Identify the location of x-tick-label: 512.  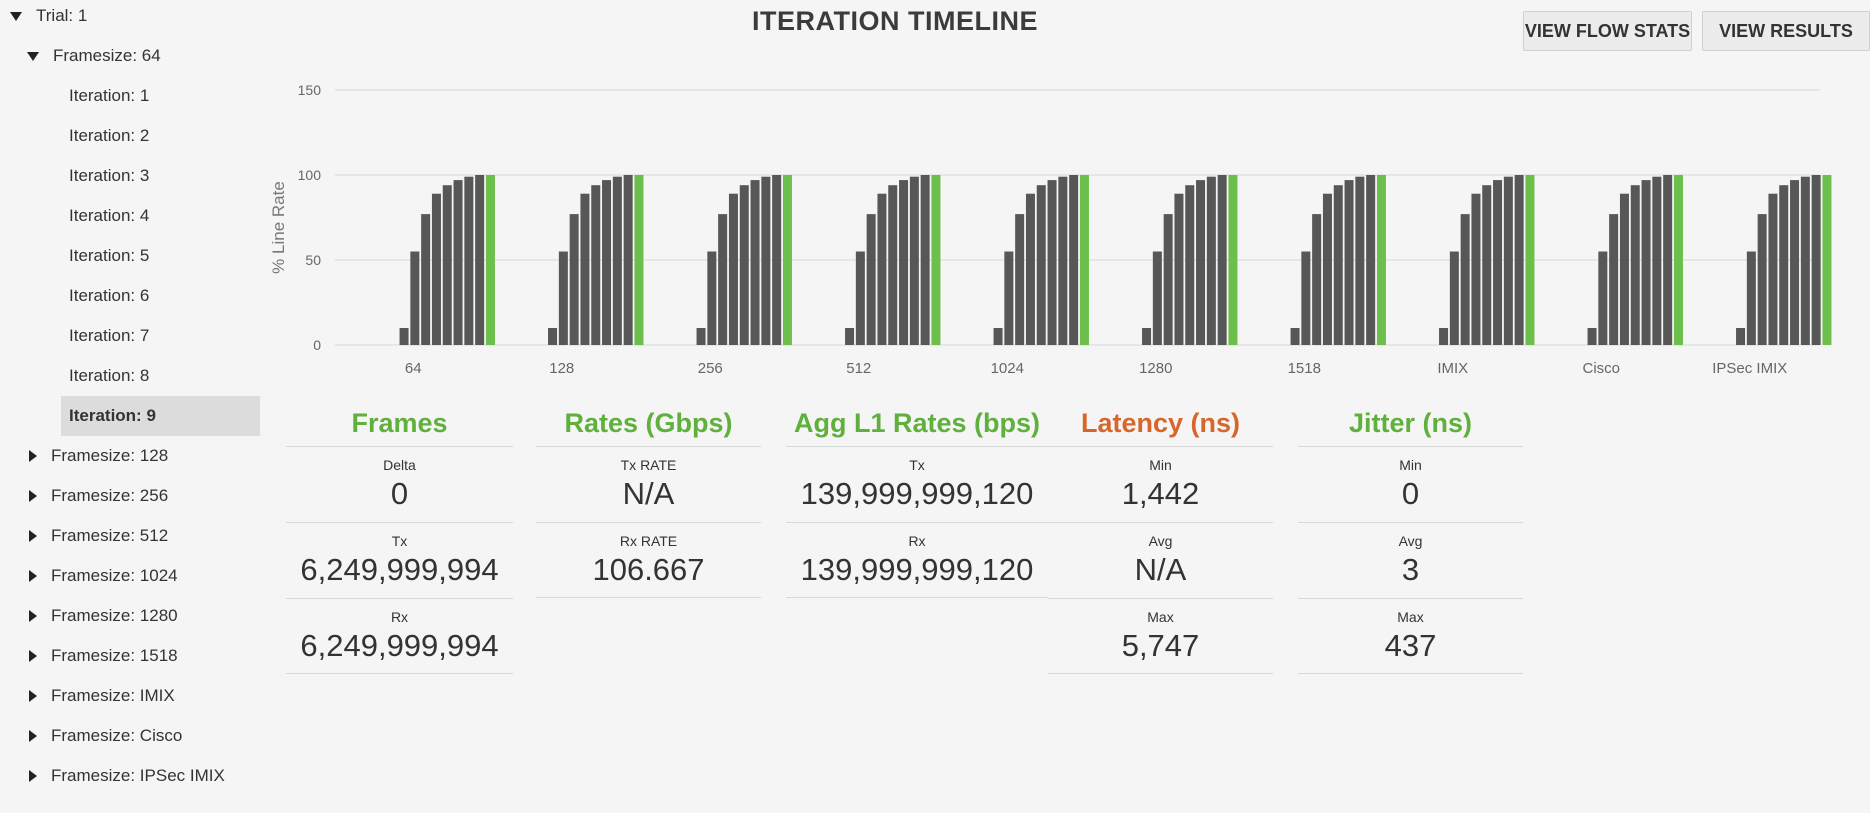
(858, 368).